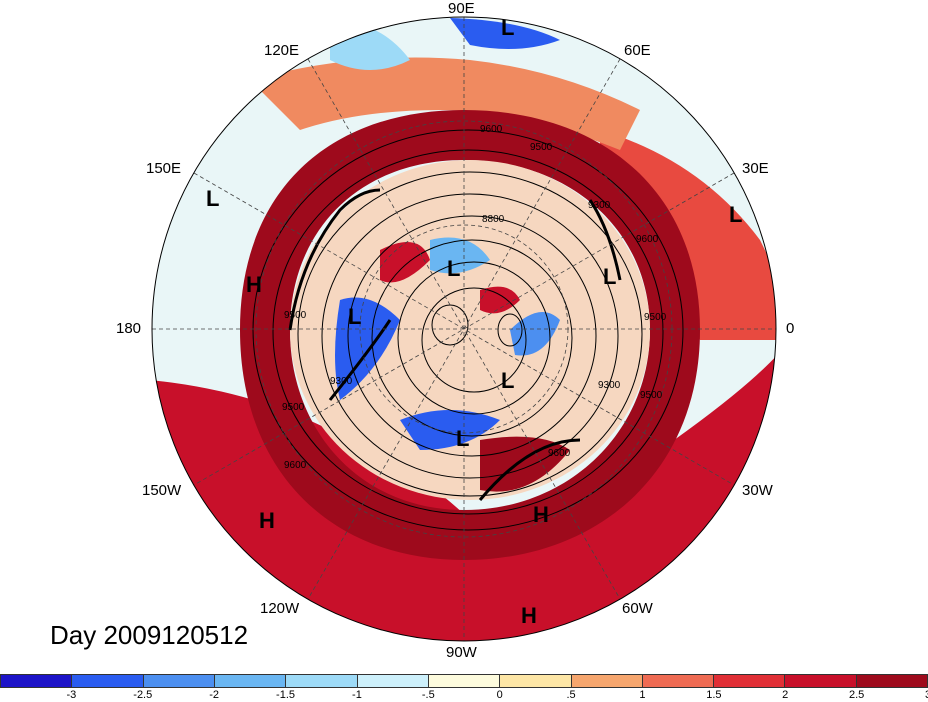 Image resolution: width=928 pixels, height=702 pixels. Describe the element at coordinates (856, 695) in the screenshot. I see `colorbar-tick-label: 2.5` at that location.